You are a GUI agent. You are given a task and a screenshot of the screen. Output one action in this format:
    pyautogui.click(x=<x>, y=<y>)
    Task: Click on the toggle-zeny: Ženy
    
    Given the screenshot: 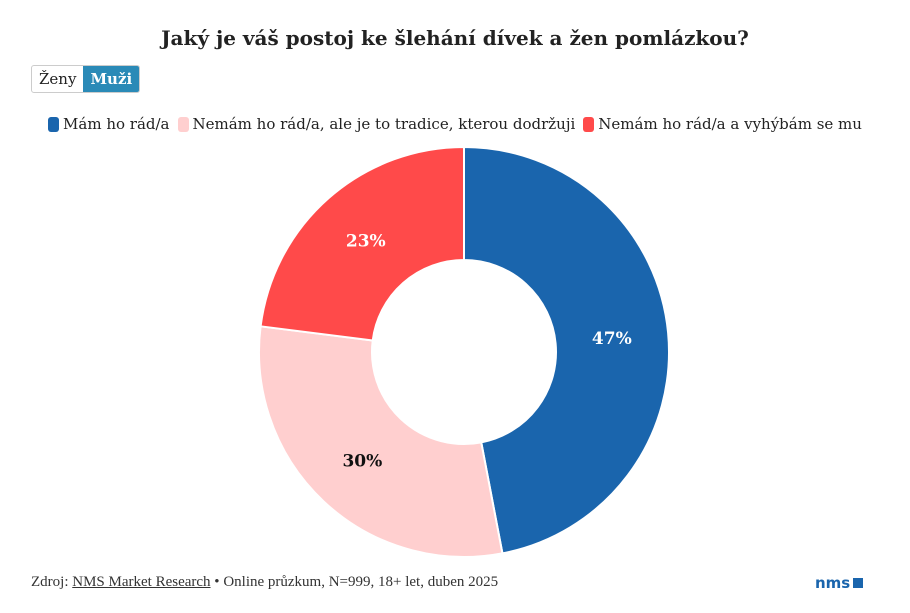 What is the action you would take?
    pyautogui.click(x=58, y=79)
    